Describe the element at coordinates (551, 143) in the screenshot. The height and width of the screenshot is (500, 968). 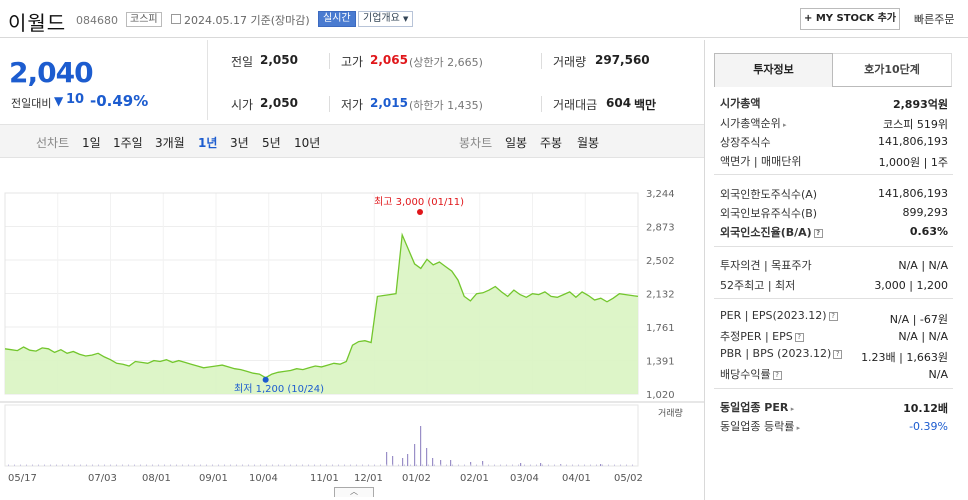
I see `tab-weekly: 주봉` at that location.